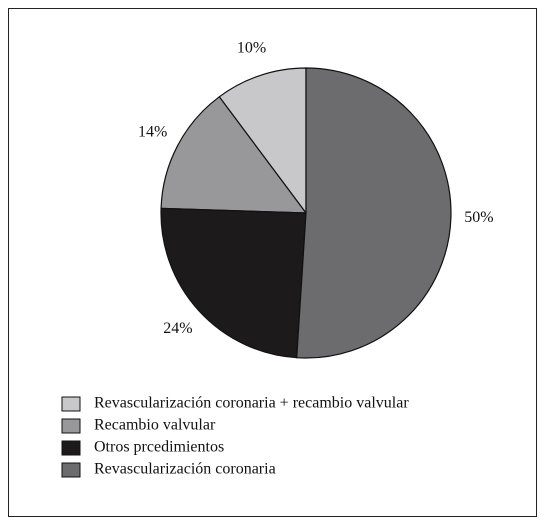 The image size is (545, 525). Describe the element at coordinates (177, 328) in the screenshot. I see `data-label: 24%` at that location.